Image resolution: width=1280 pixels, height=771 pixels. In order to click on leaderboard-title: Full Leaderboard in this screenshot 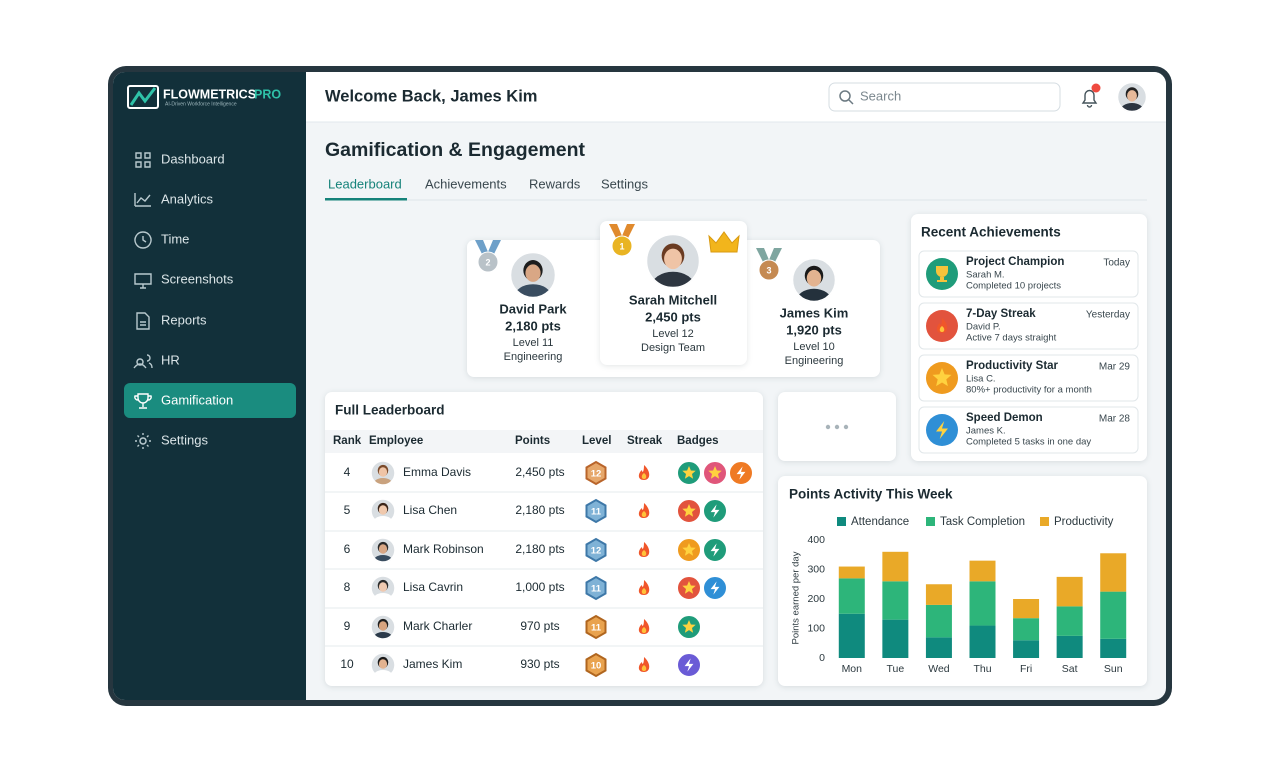, I will do `click(390, 410)`.